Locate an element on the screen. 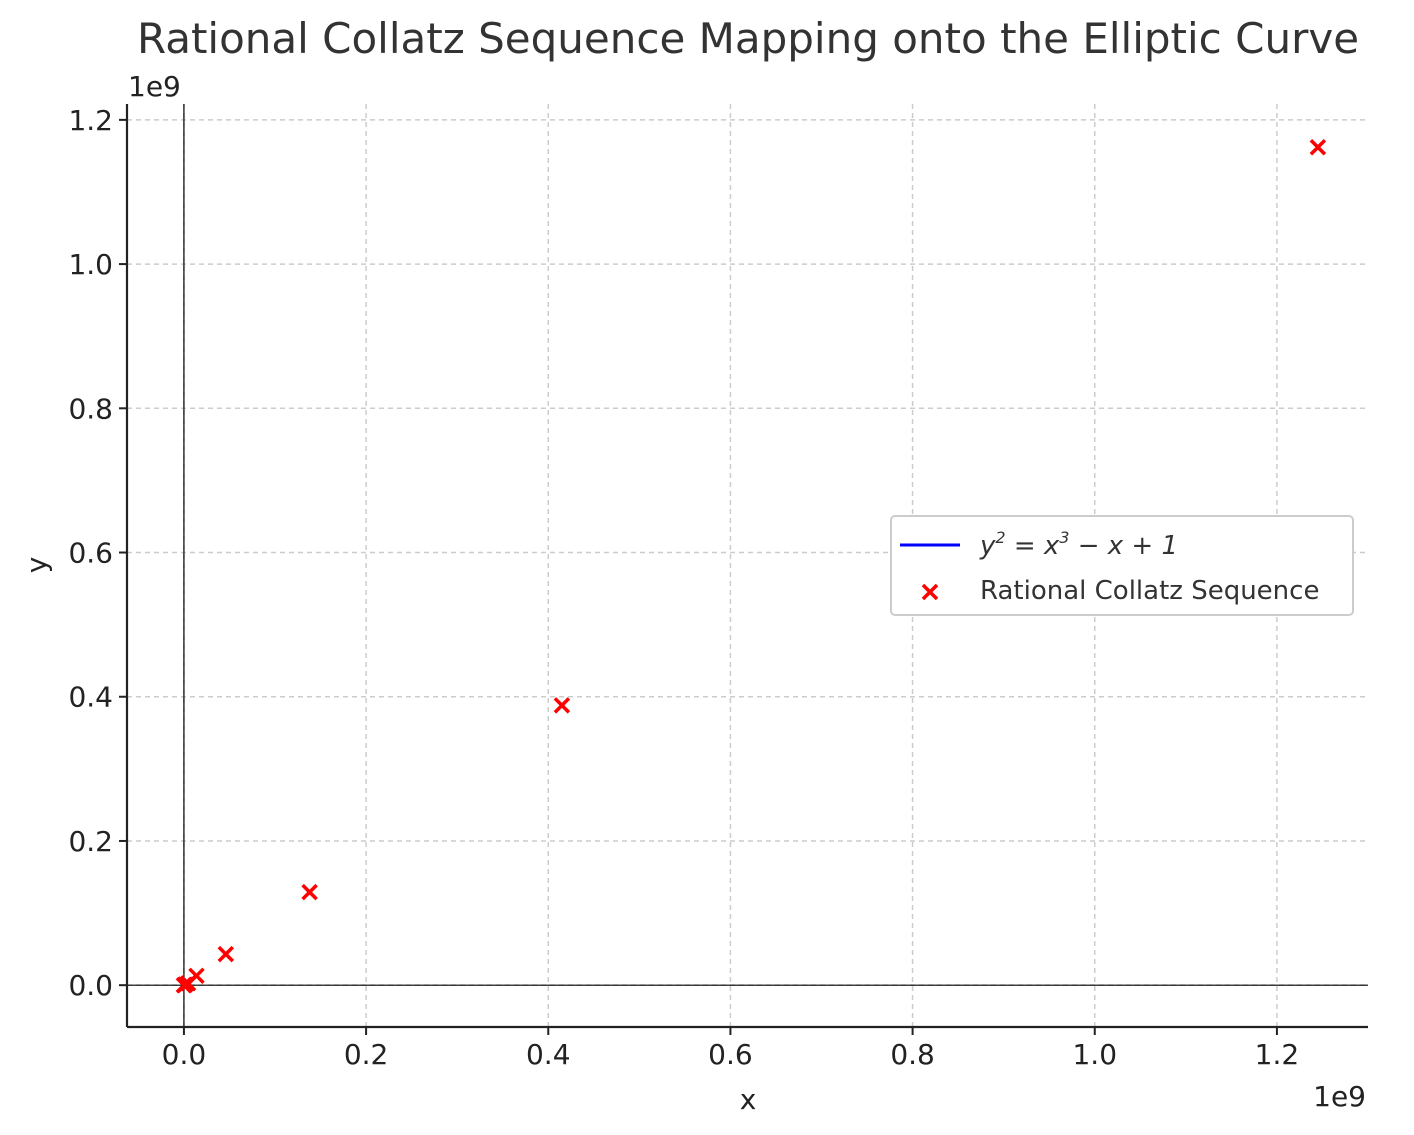  legend-box is located at coordinates (1122, 565).